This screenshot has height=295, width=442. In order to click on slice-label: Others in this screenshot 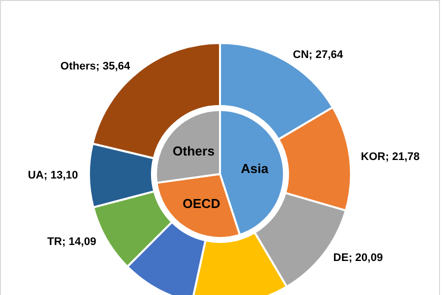, I will do `click(193, 151)`.